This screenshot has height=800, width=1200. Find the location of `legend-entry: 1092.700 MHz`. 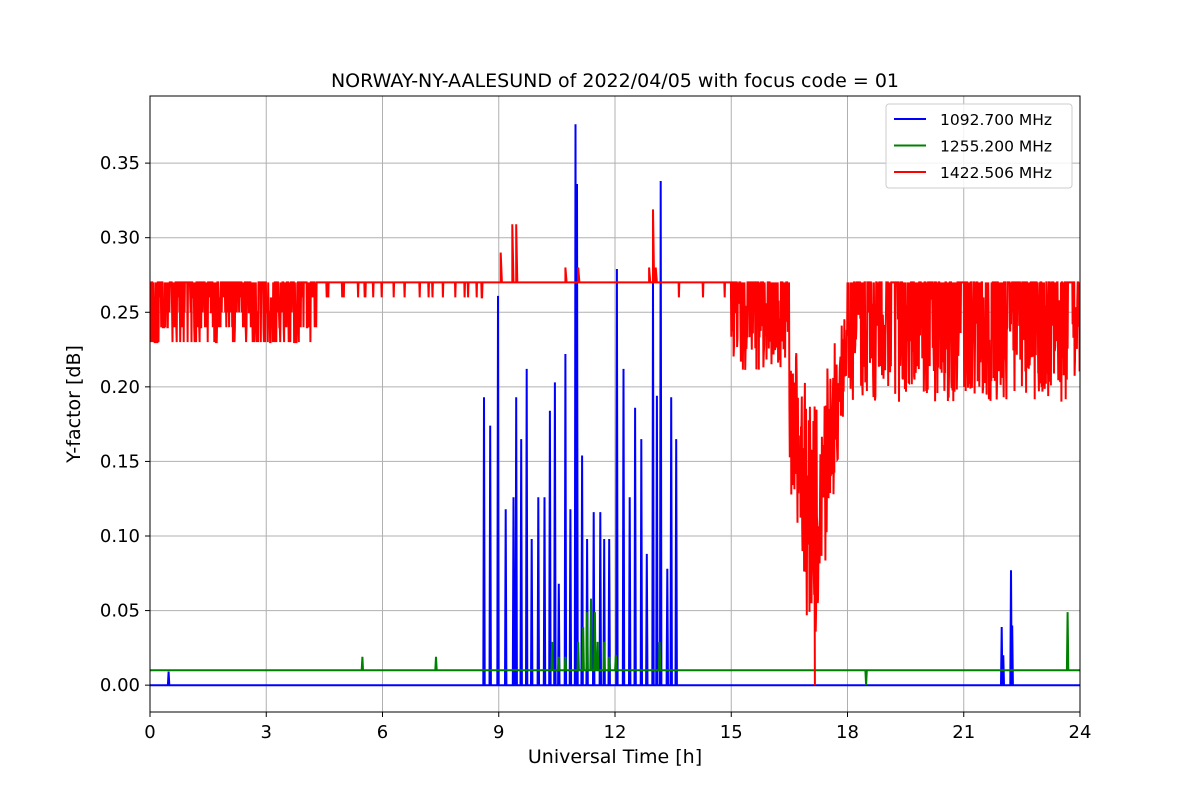

legend-entry: 1092.700 MHz is located at coordinates (996, 120).